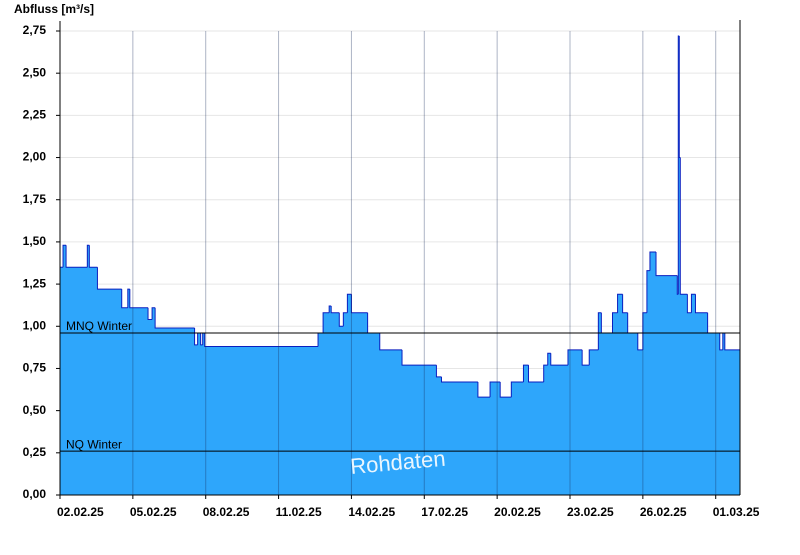  What do you see at coordinates (80, 512) in the screenshot?
I see `x-tick-label: 02.02.25` at bounding box center [80, 512].